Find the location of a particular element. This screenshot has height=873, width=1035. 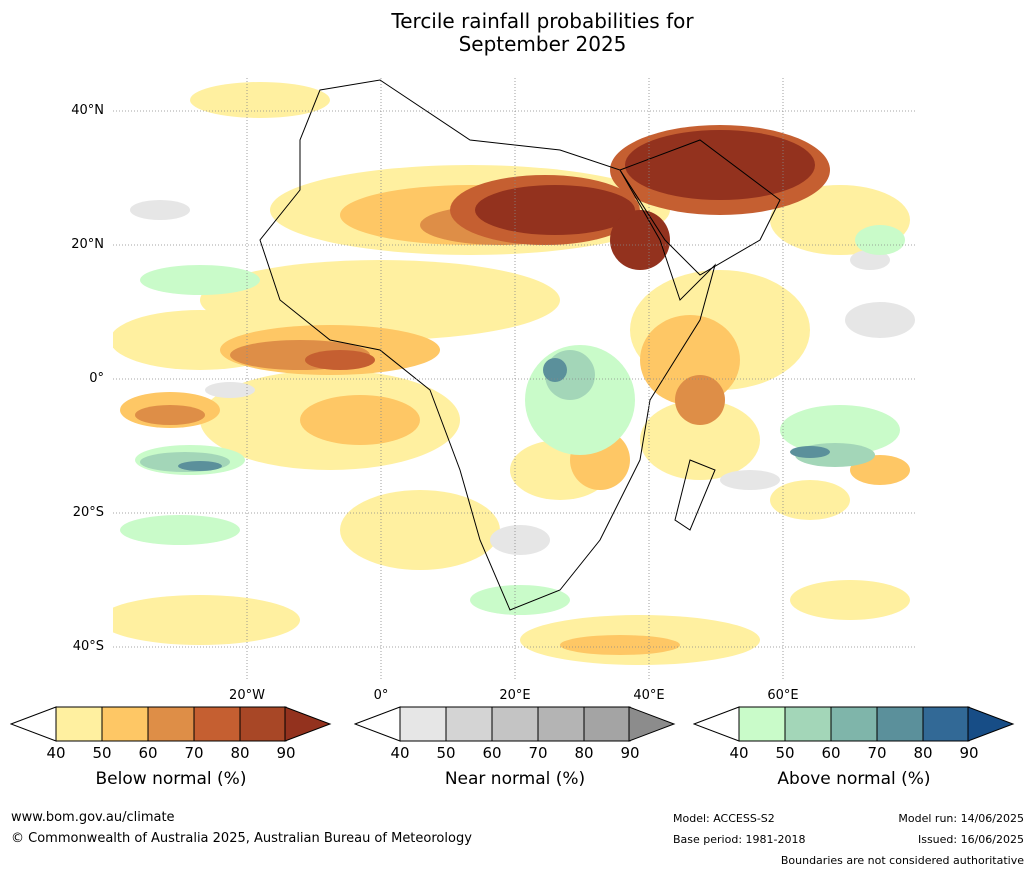

lat-label-40n: 40°N is located at coordinates (87, 110).